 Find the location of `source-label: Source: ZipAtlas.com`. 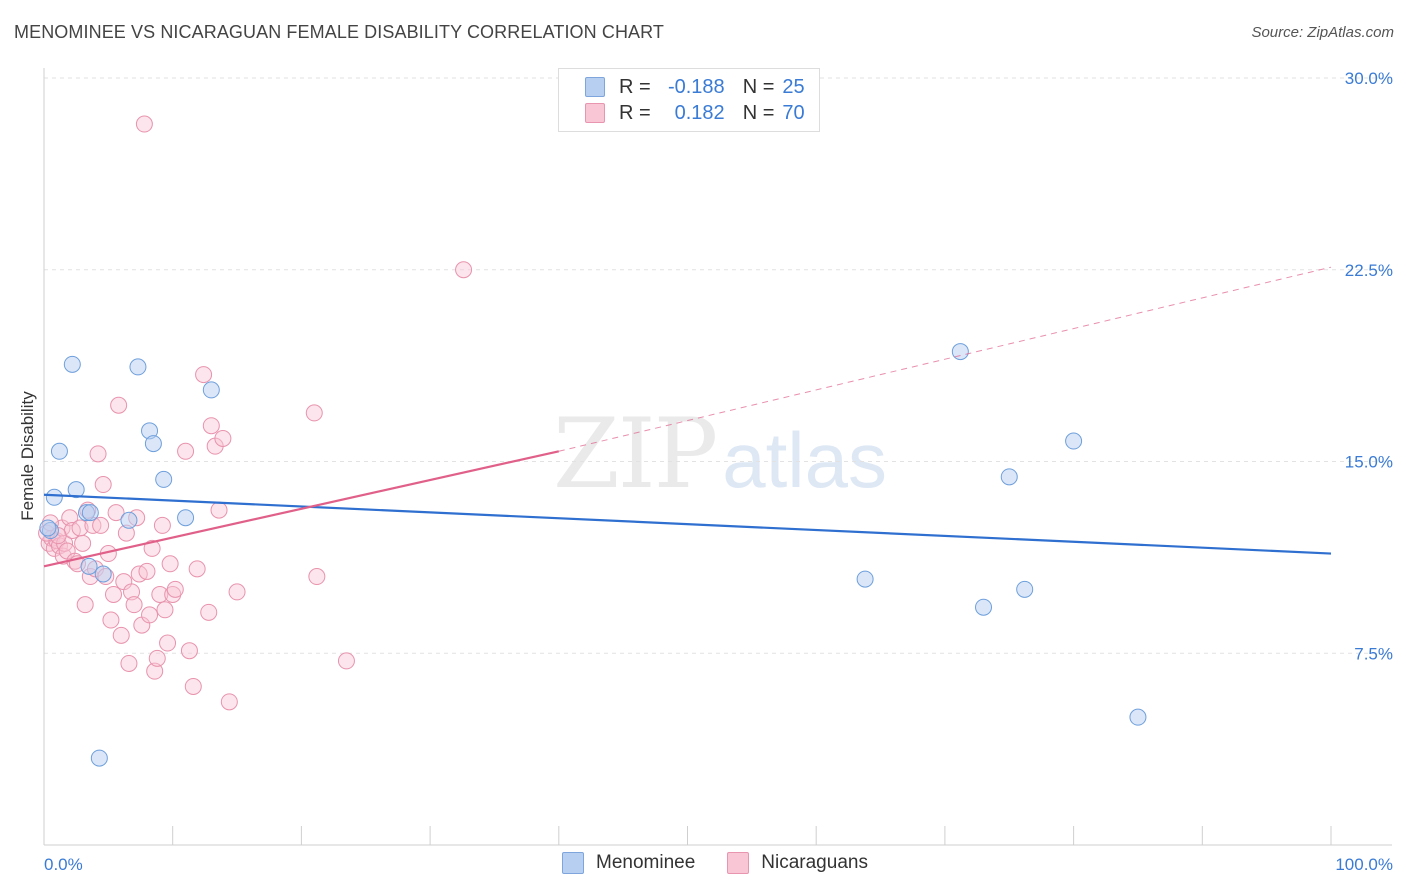

source-label: Source: ZipAtlas.com is located at coordinates (1322, 32).